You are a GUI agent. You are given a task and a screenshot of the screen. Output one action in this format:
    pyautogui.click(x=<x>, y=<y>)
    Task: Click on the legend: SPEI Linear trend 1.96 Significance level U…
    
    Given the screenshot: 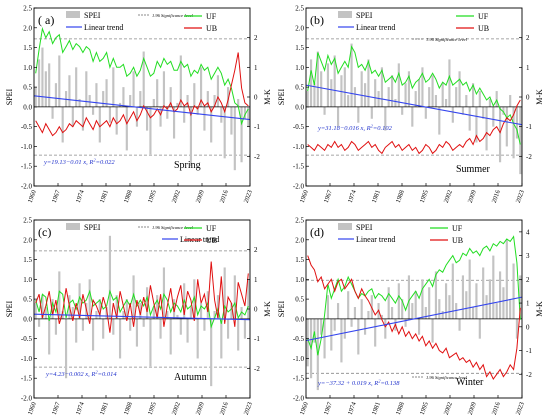 What is the action you would take?
    pyautogui.click(x=413, y=26)
    